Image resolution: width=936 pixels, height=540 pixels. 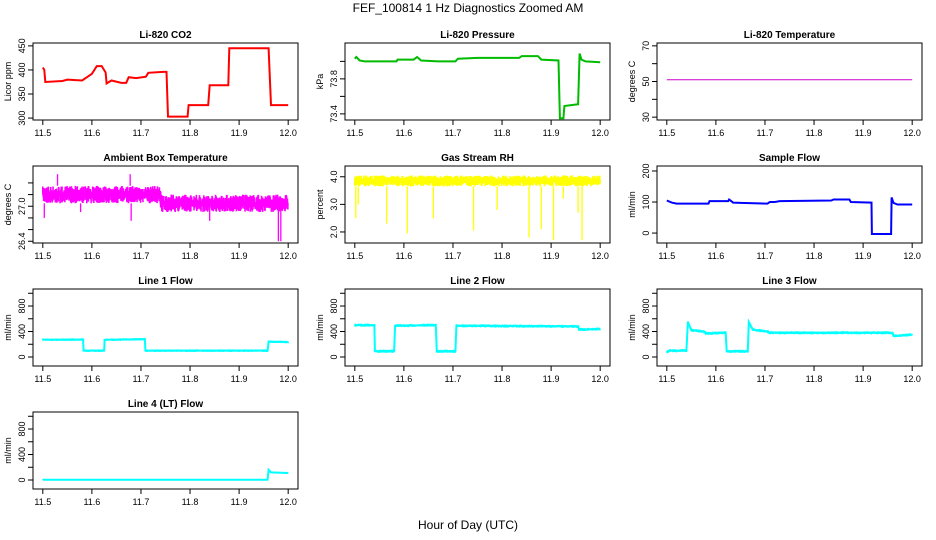 I want to click on y-axis: 300 350 400 450, so click(x=25, y=82).